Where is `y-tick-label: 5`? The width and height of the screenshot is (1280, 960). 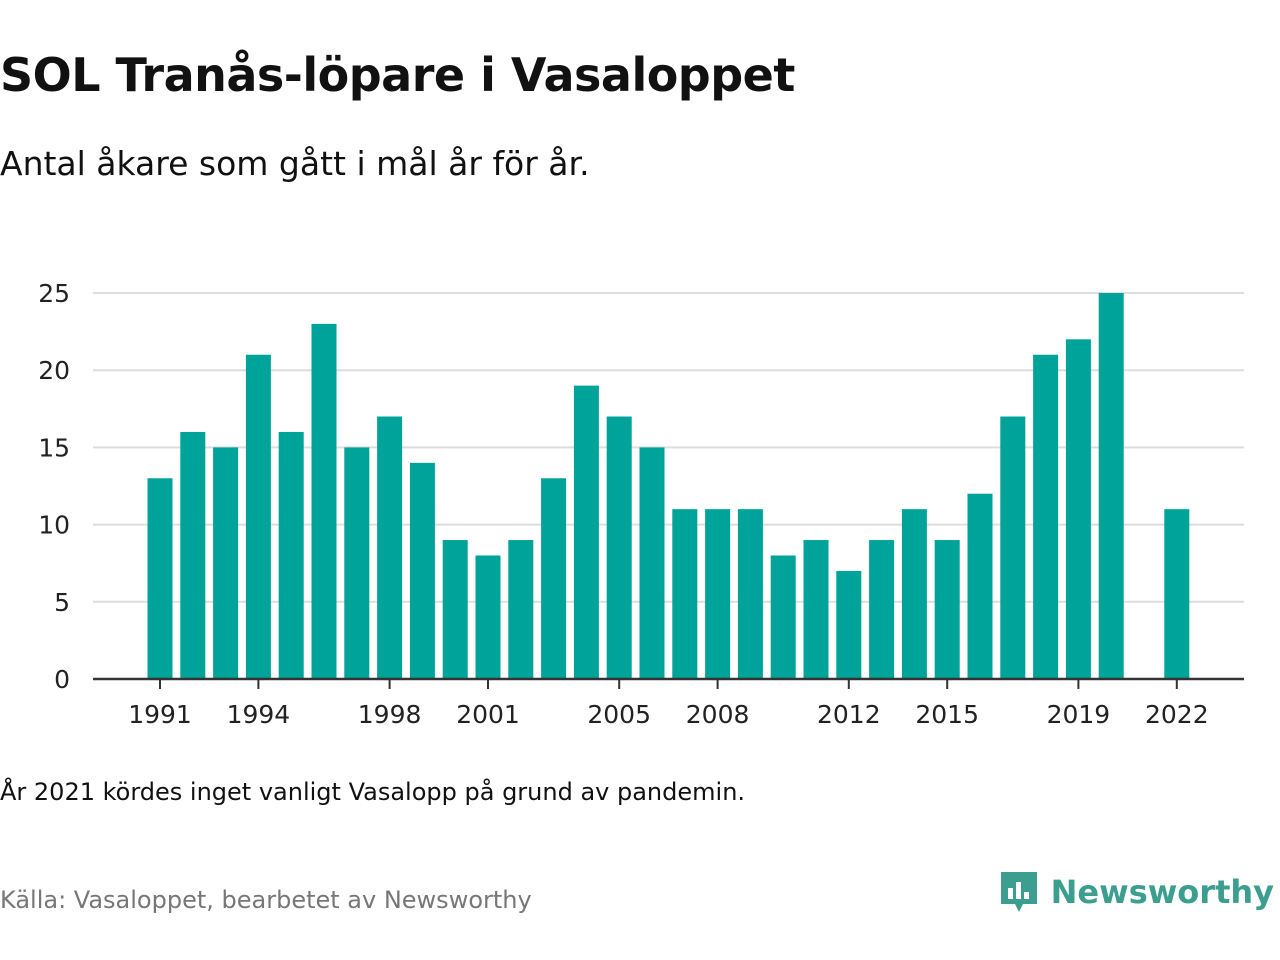
y-tick-label: 5 is located at coordinates (62, 602).